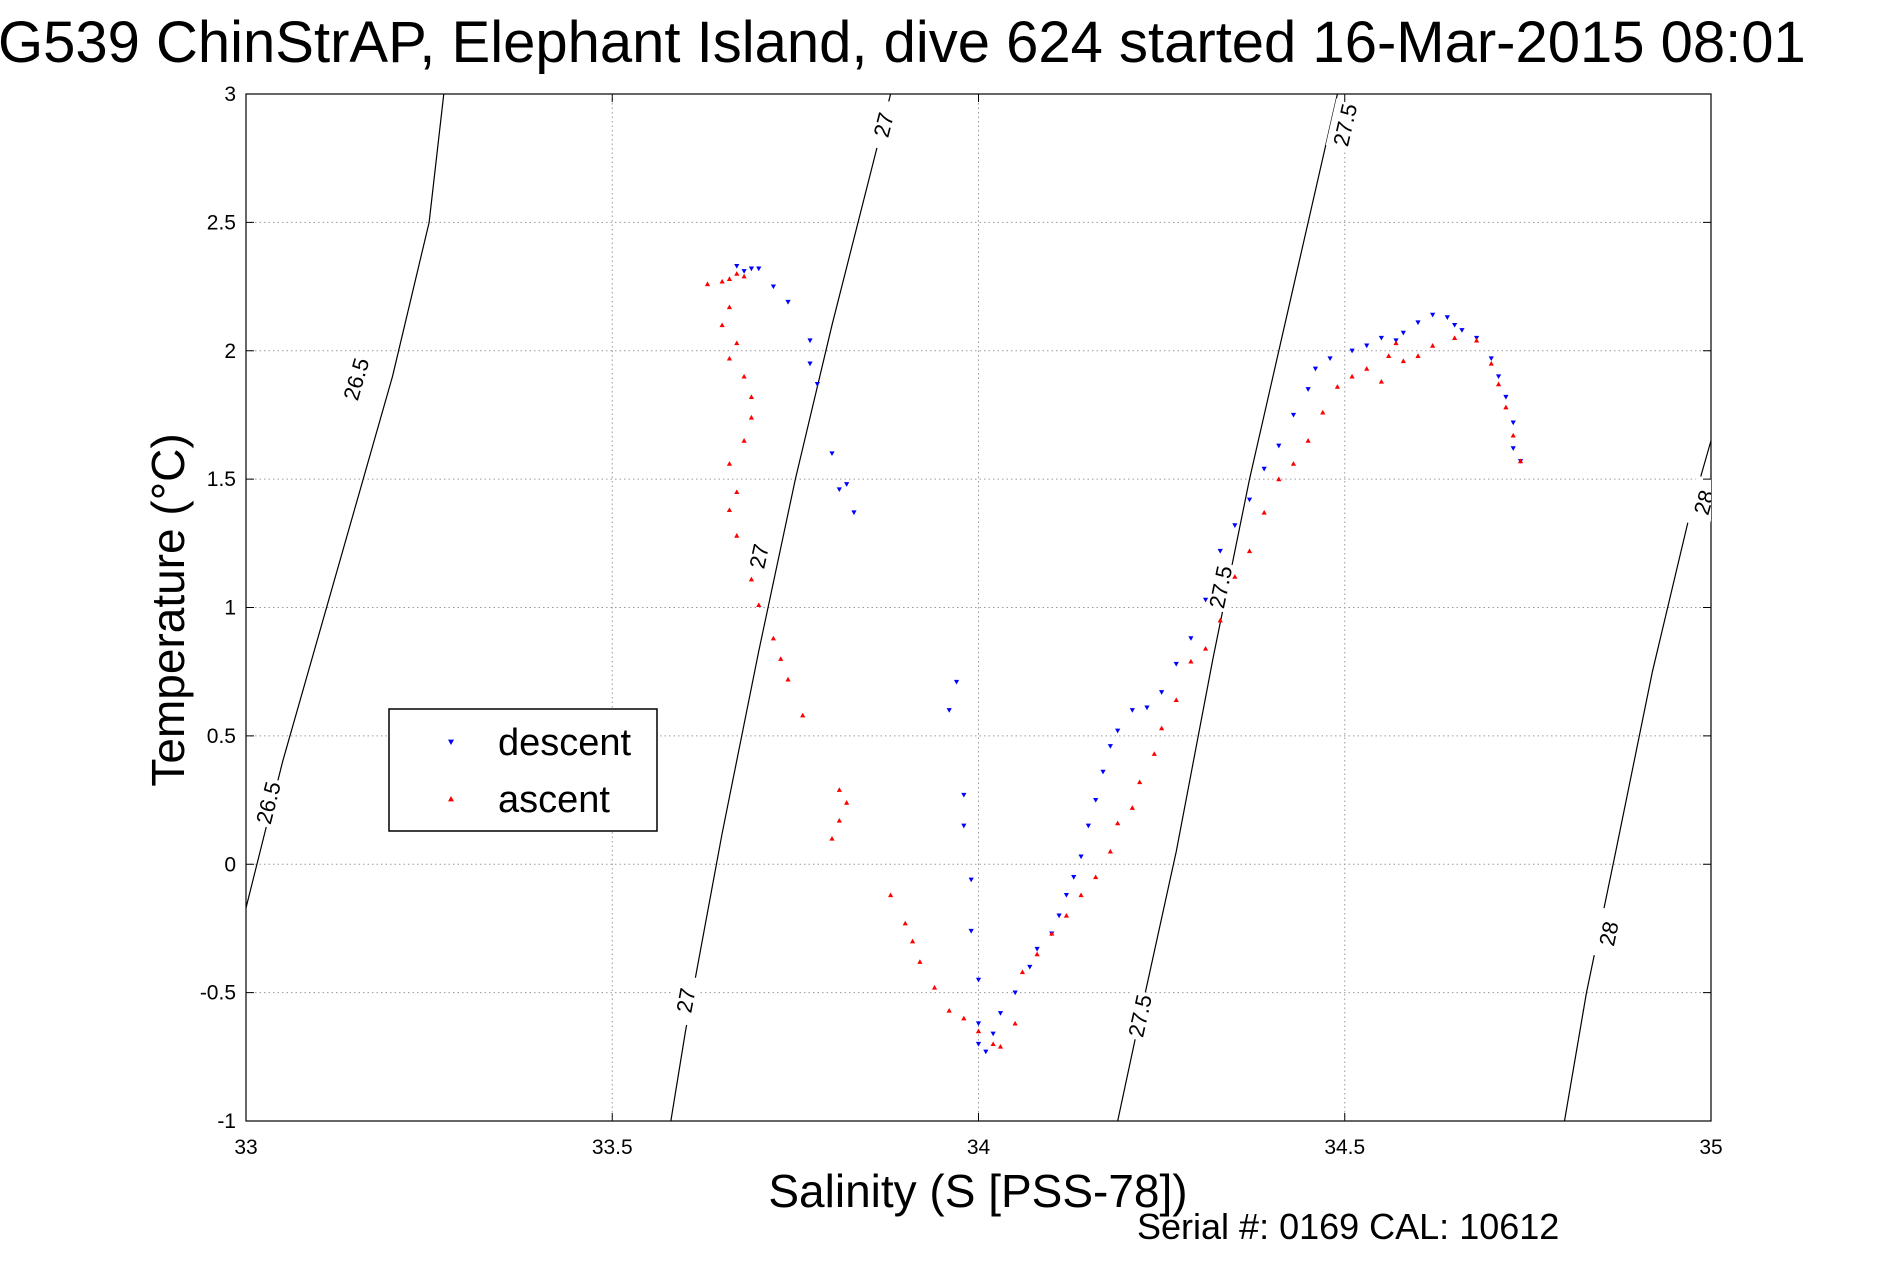  I want to click on legend-box, so click(523, 770).